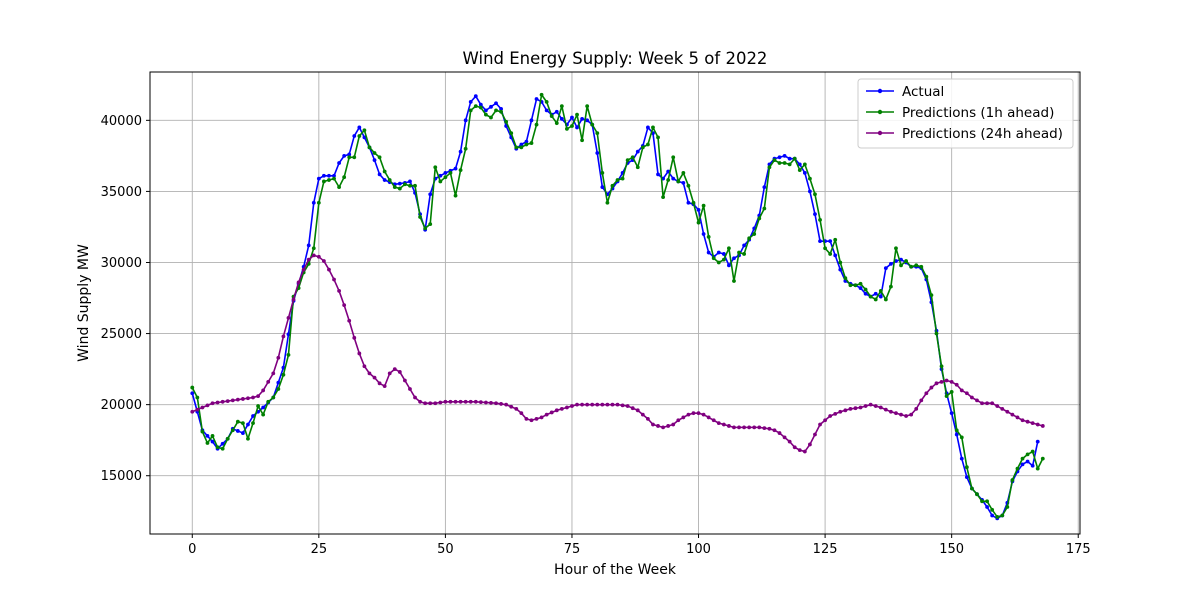  What do you see at coordinates (951, 549) in the screenshot?
I see `x-tick-label: 150` at bounding box center [951, 549].